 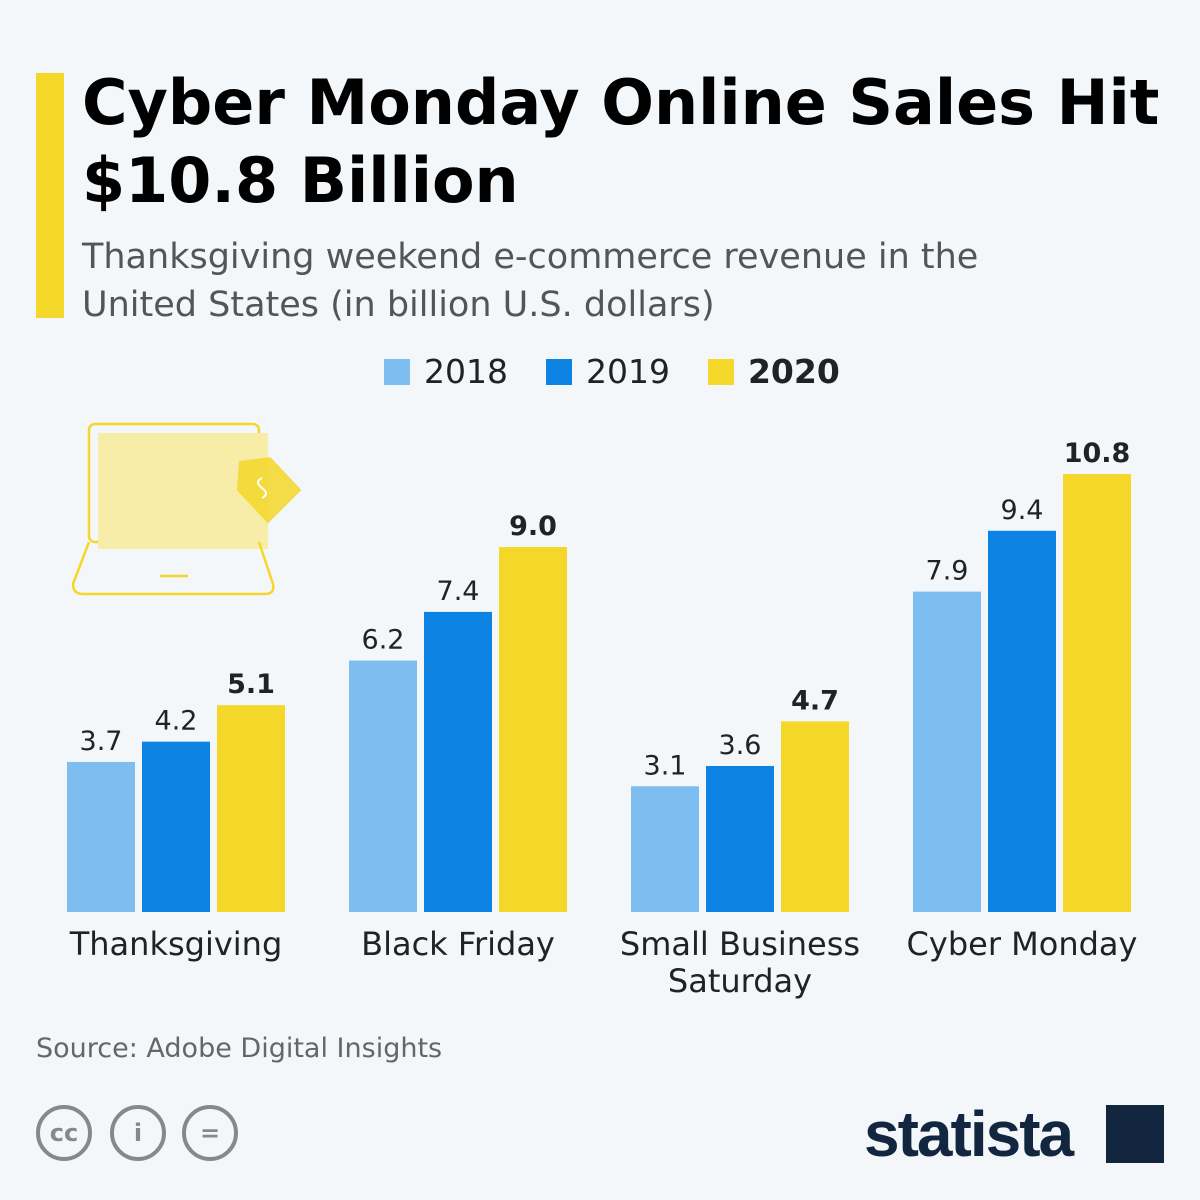 What do you see at coordinates (740, 745) in the screenshot?
I see `data-label: 3.6` at bounding box center [740, 745].